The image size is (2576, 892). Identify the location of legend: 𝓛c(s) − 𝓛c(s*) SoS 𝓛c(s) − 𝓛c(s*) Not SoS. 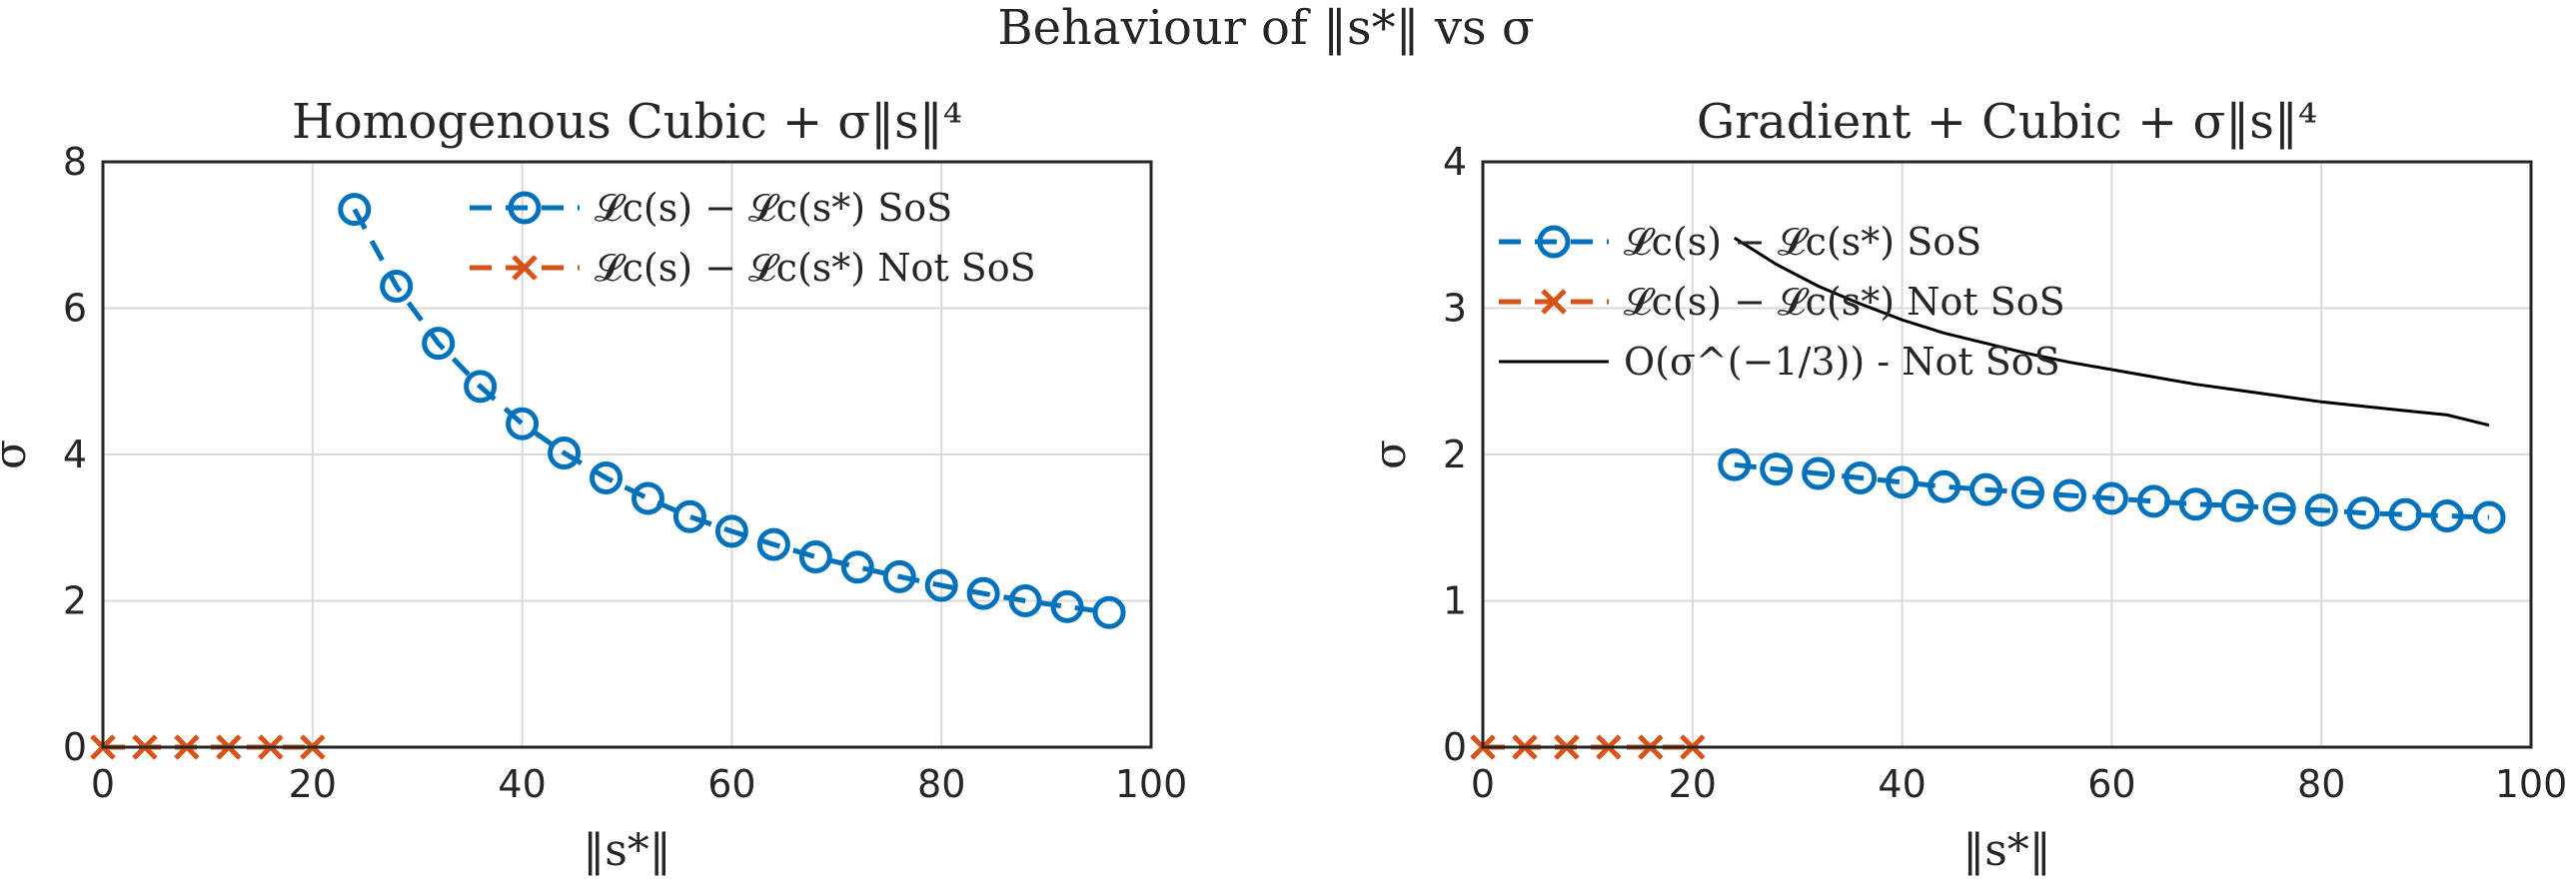
(753, 238).